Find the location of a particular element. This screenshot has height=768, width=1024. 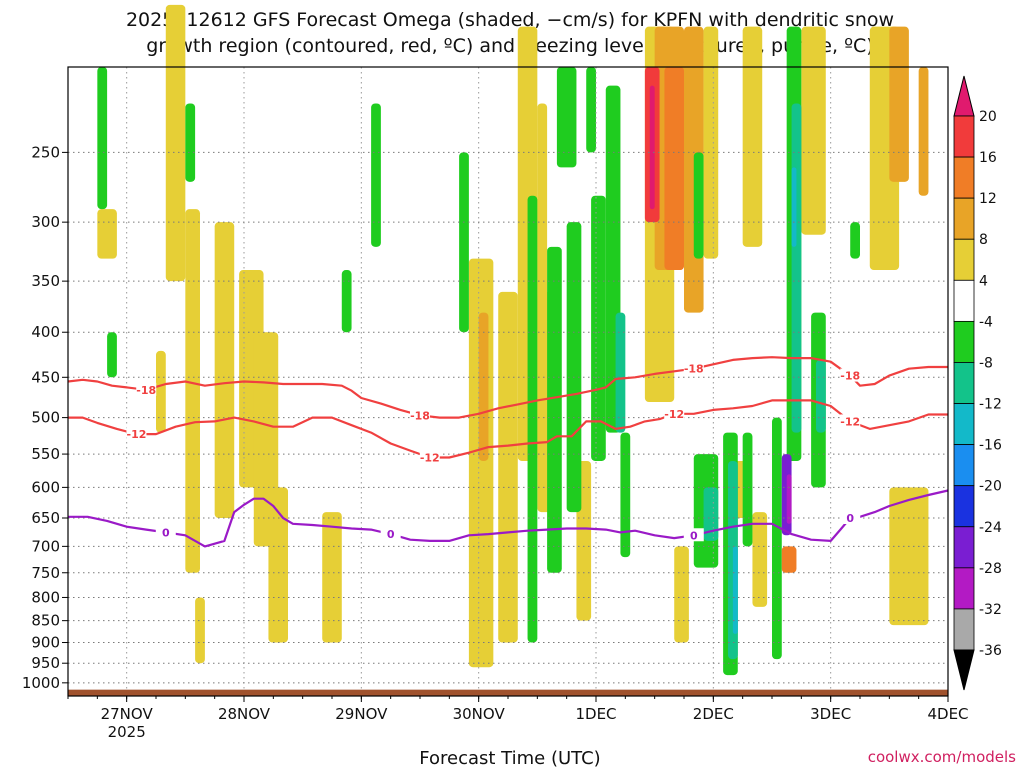

x-tick-label: 30NOV is located at coordinates (479, 714).